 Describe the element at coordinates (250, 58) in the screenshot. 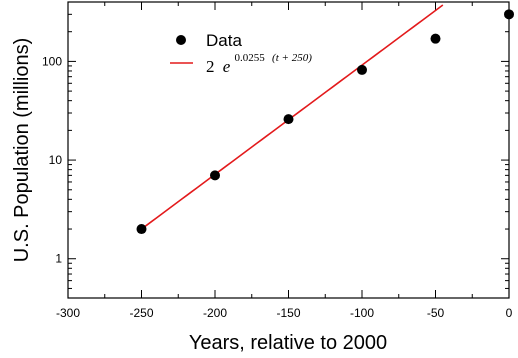

I see `fit-exponent: 0.0255` at that location.